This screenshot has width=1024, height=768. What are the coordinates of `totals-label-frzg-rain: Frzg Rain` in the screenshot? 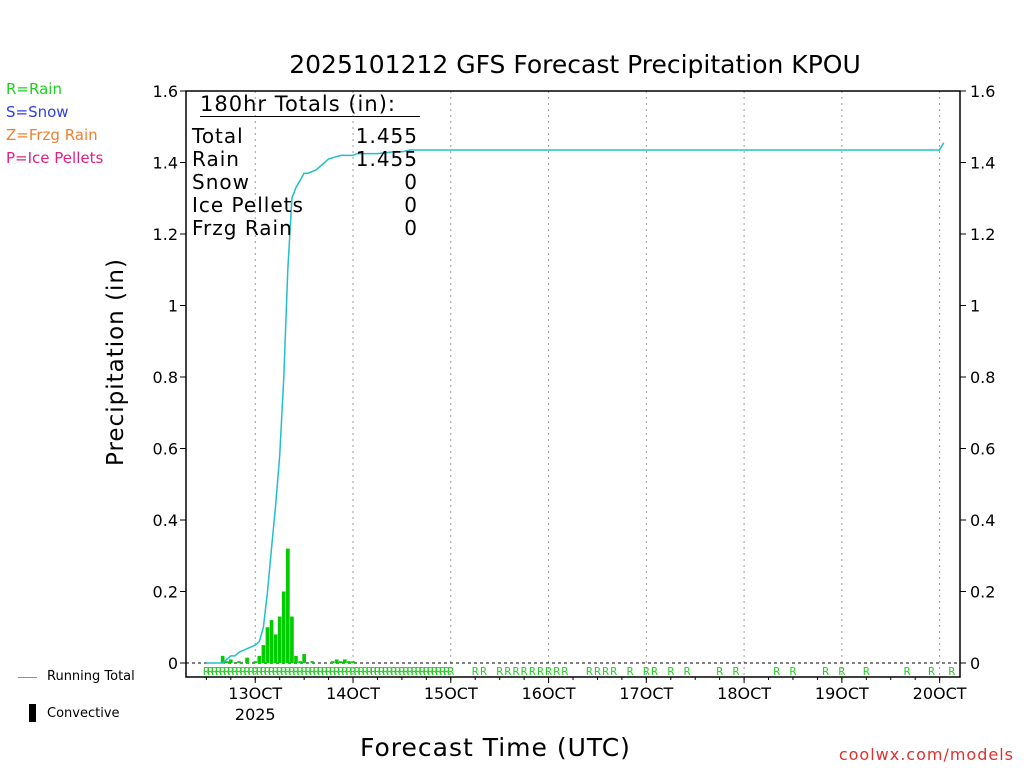 It's located at (242, 228).